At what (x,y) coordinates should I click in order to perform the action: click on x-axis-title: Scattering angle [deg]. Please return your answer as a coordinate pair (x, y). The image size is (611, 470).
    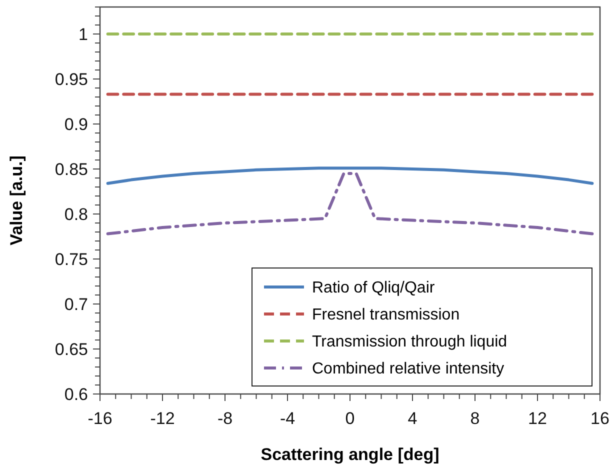
    Looking at the image, I should click on (350, 454).